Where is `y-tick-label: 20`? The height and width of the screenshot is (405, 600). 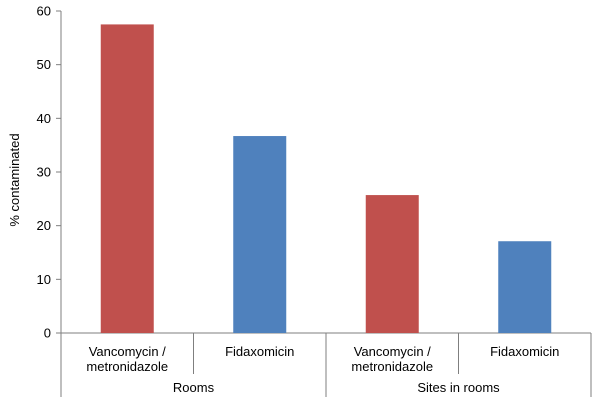
y-tick-label: 20 is located at coordinates (44, 225).